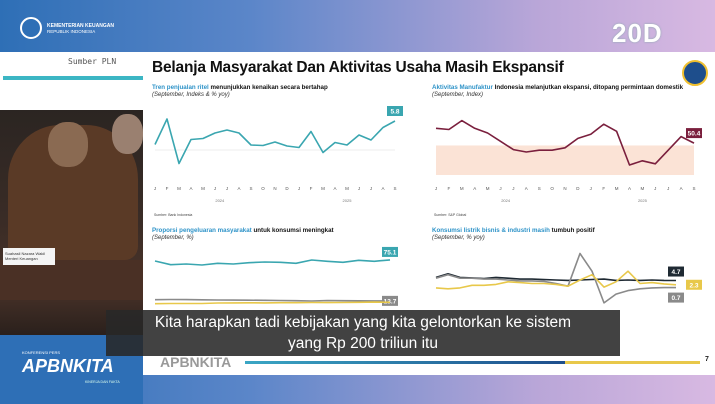 This screenshot has width=715, height=404. I want to click on chart-subtitle: (September, %), so click(173, 238).